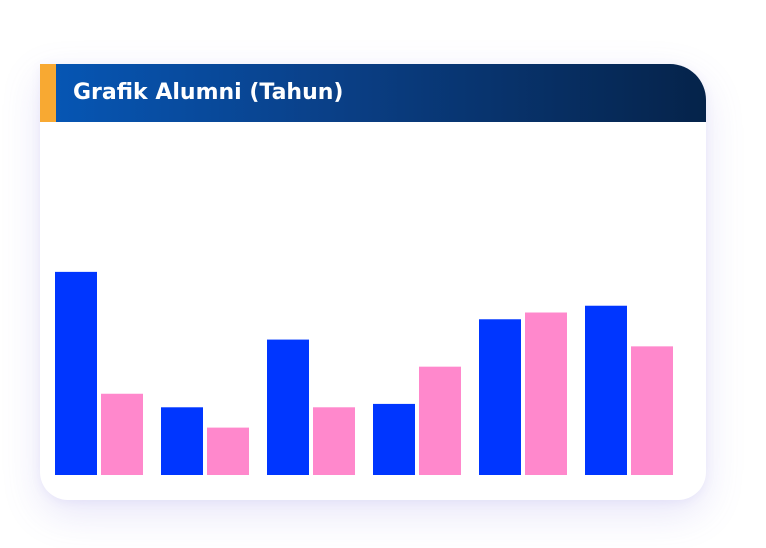 The width and height of the screenshot is (766, 548). I want to click on card-title: Grafik Alumni (Tahun), so click(208, 92).